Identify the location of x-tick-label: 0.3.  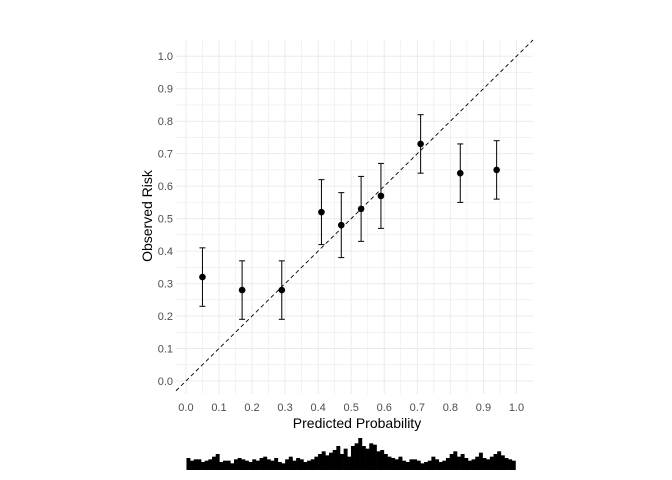
(284, 408).